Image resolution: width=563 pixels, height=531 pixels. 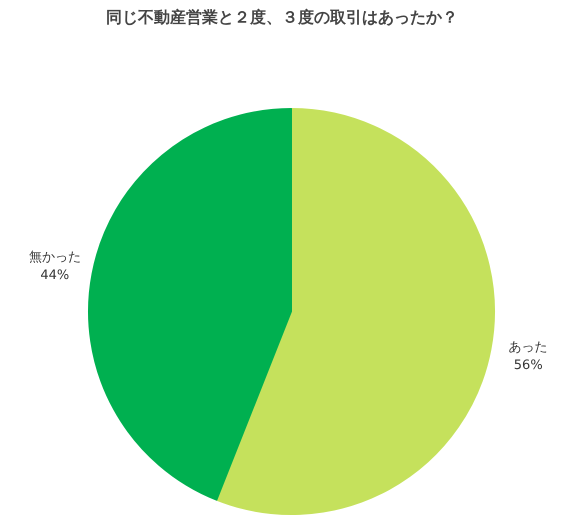 What do you see at coordinates (528, 366) in the screenshot?
I see `data-label: 56%` at bounding box center [528, 366].